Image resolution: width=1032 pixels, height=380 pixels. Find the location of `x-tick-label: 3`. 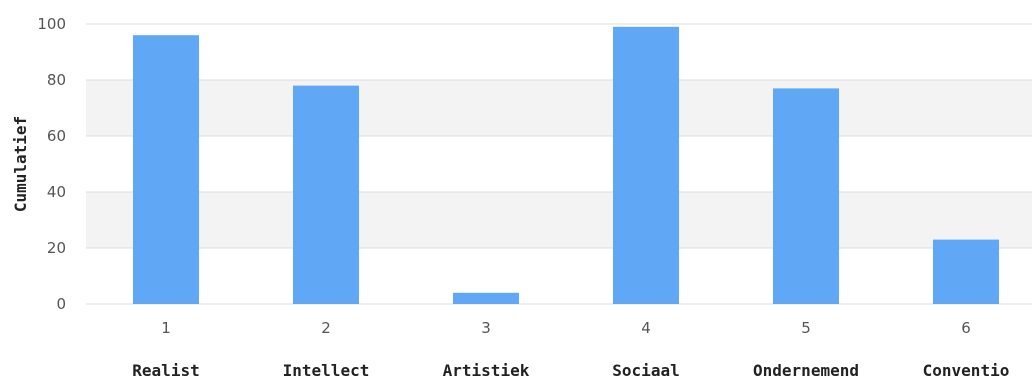

x-tick-label: 3 is located at coordinates (486, 328).